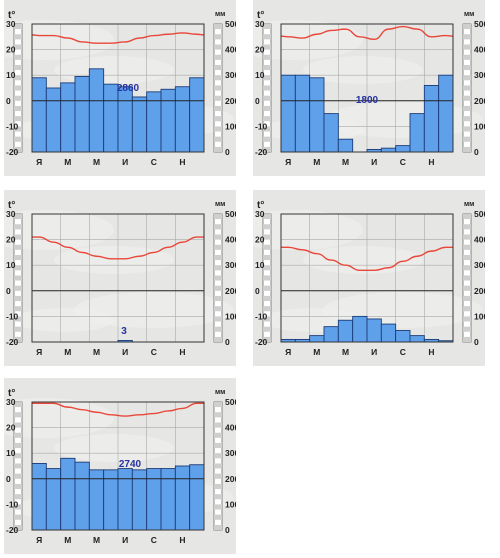  I want to click on annual-precip-label: 3, so click(124, 331).